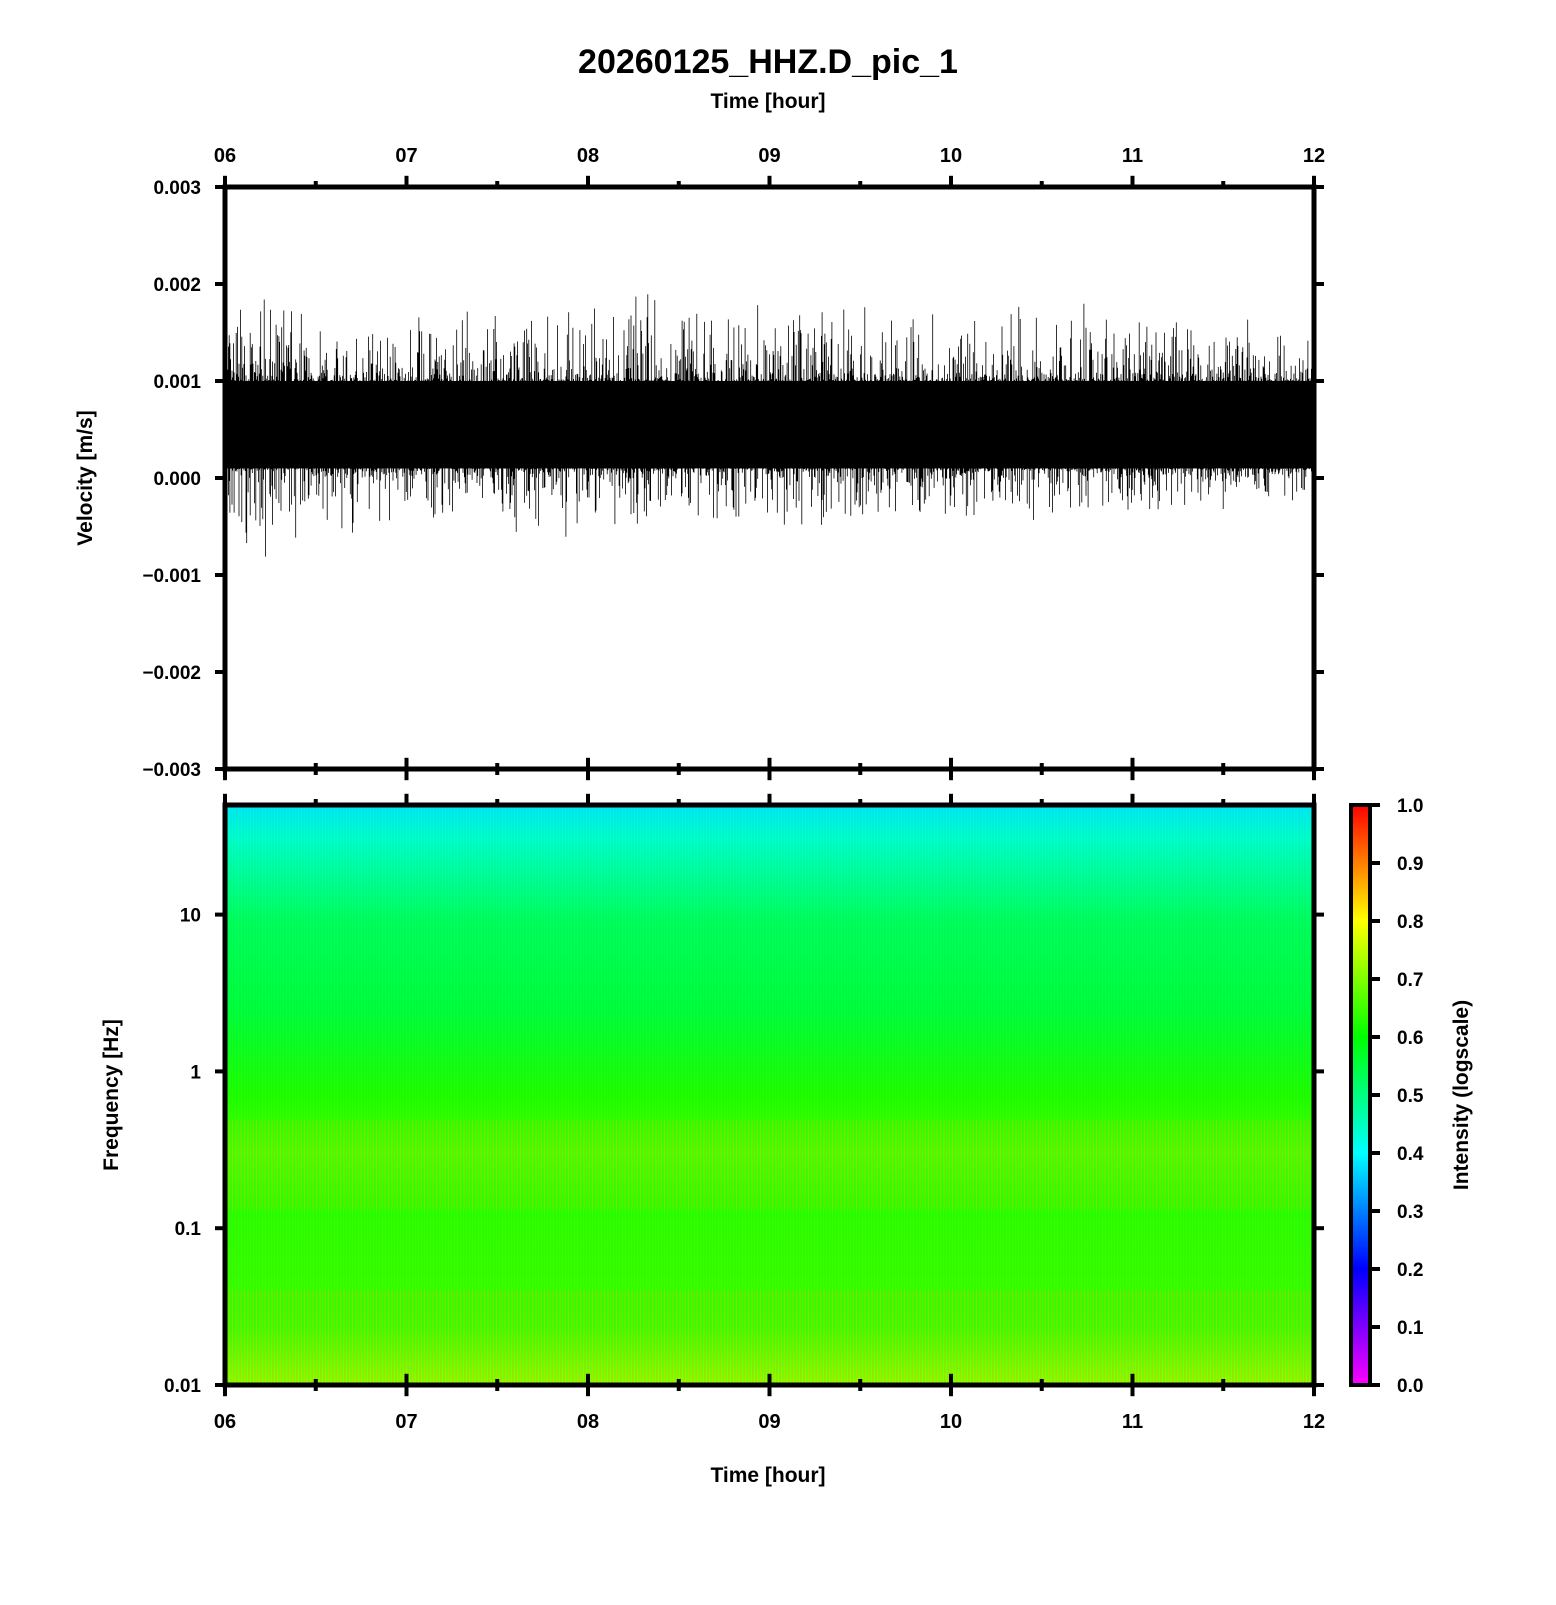 The width and height of the screenshot is (1556, 1605). Describe the element at coordinates (588, 1422) in the screenshot. I see `bottom-x-tick-label: 08` at that location.